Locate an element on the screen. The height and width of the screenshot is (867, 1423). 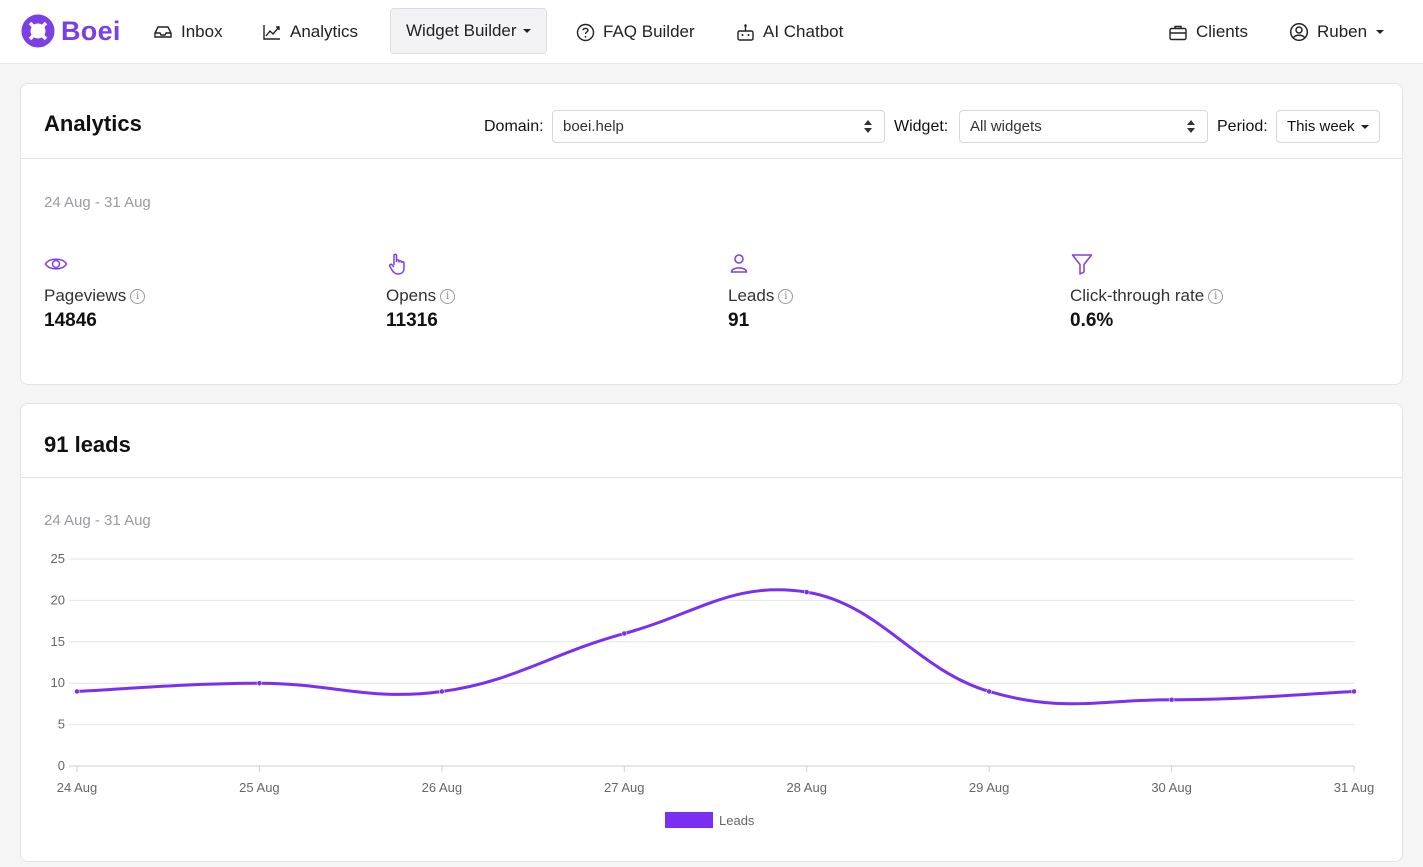
legend-swatch is located at coordinates (689, 820).